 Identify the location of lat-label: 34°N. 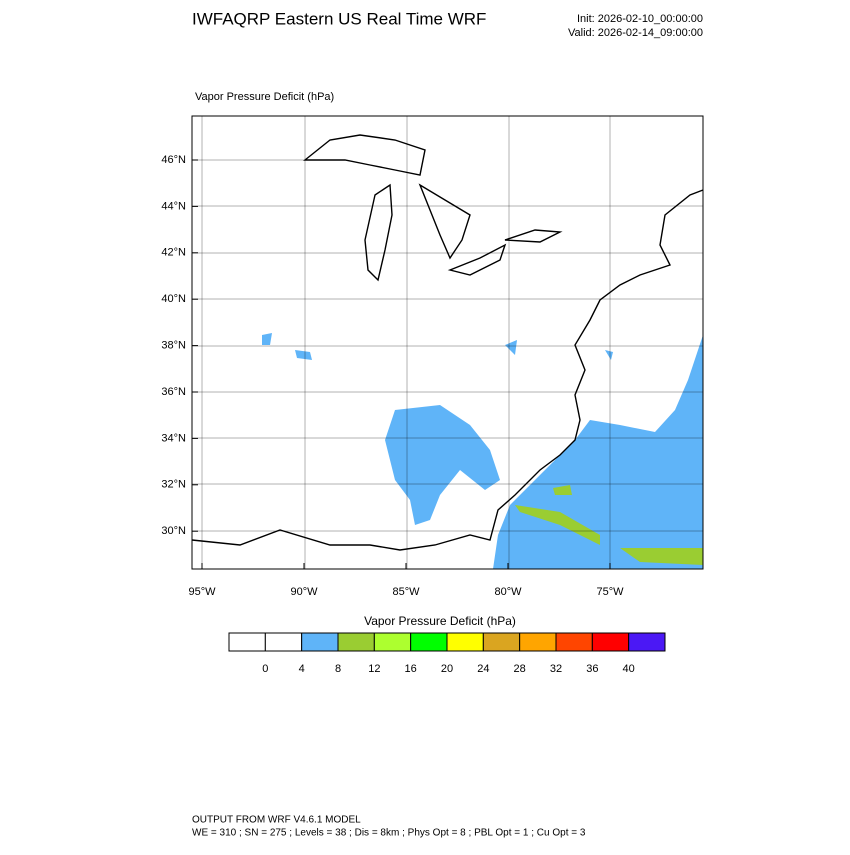
(173, 438).